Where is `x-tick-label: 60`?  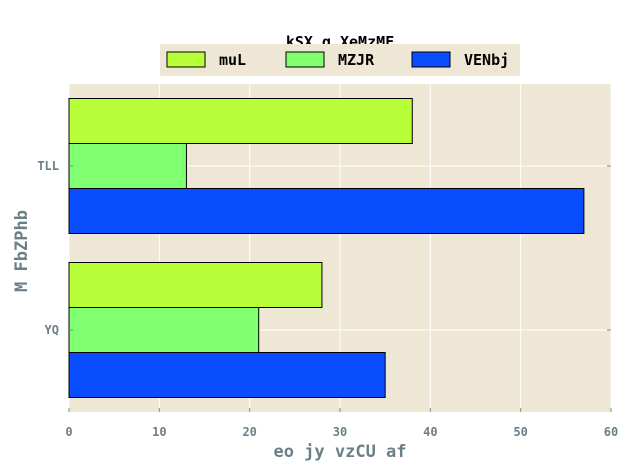
x-tick-label: 60 is located at coordinates (611, 432).